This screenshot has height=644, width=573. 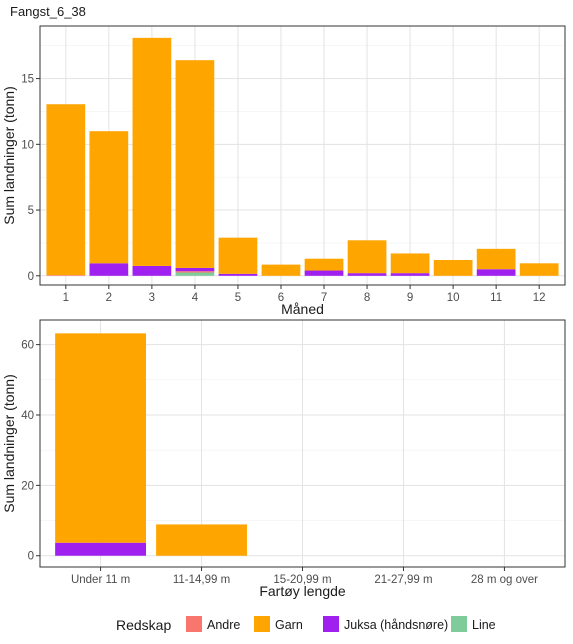 What do you see at coordinates (496, 298) in the screenshot?
I see `x-tick-label: 11` at bounding box center [496, 298].